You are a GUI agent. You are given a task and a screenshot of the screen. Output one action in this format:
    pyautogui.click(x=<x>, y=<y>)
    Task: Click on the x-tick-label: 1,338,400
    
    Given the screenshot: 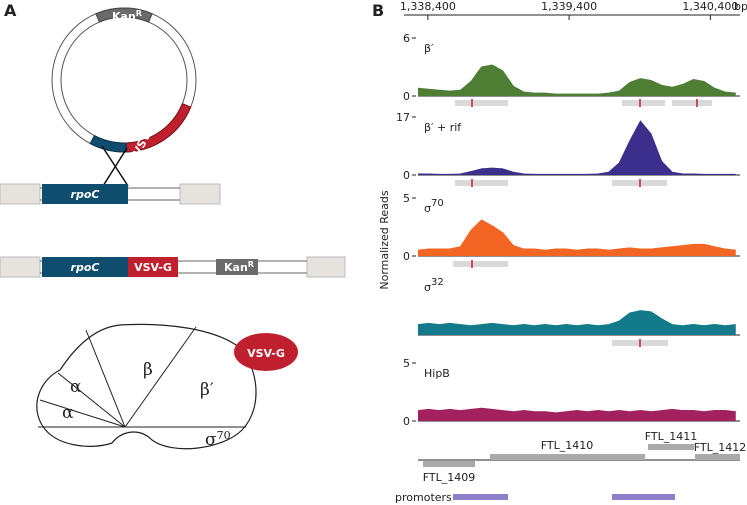 What is the action you would take?
    pyautogui.click(x=428, y=6)
    